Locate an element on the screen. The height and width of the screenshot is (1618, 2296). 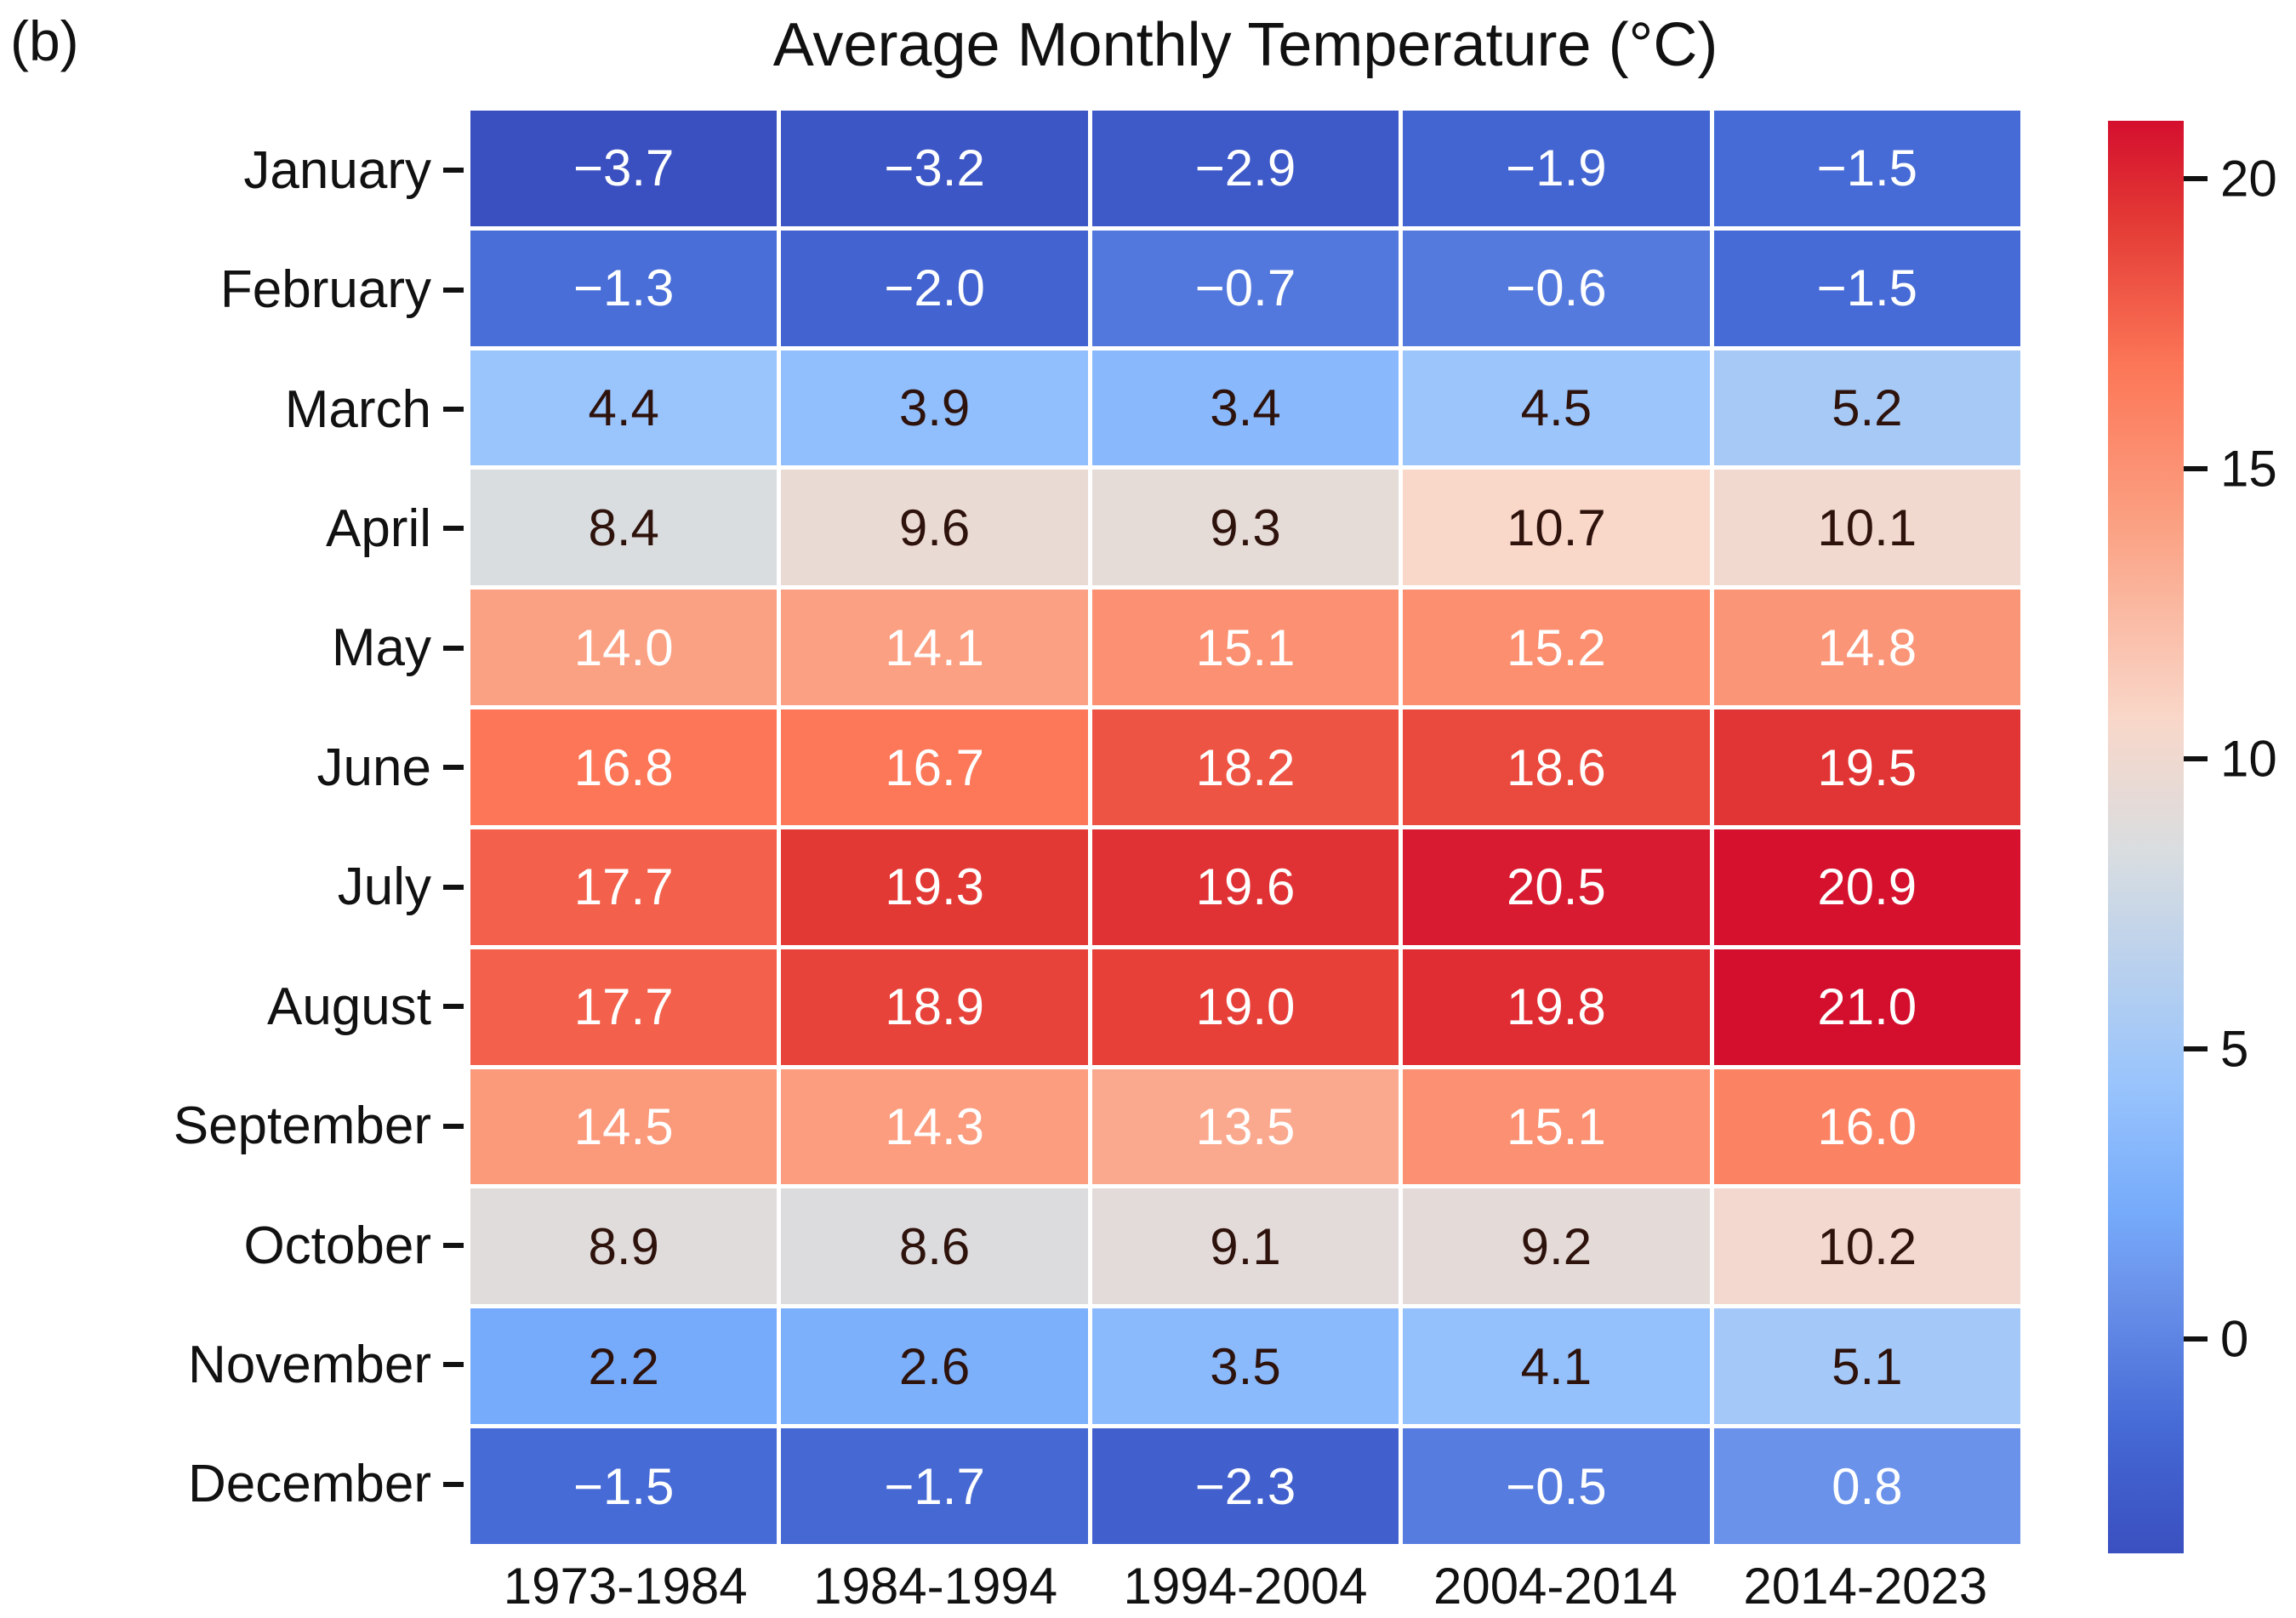
heatmap-cell: 9.3 is located at coordinates (1245, 528).